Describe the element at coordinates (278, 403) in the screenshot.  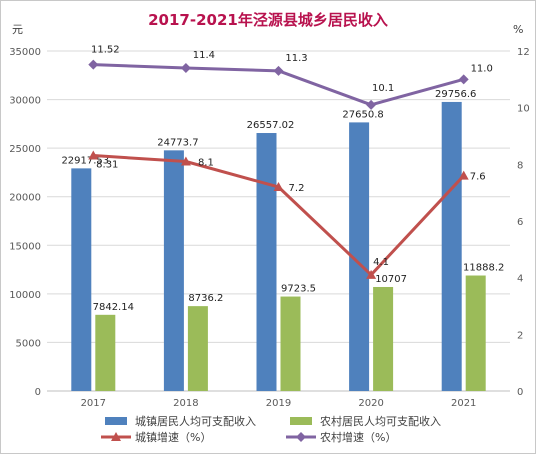
I see `x-axis-tick-label: 2019` at that location.